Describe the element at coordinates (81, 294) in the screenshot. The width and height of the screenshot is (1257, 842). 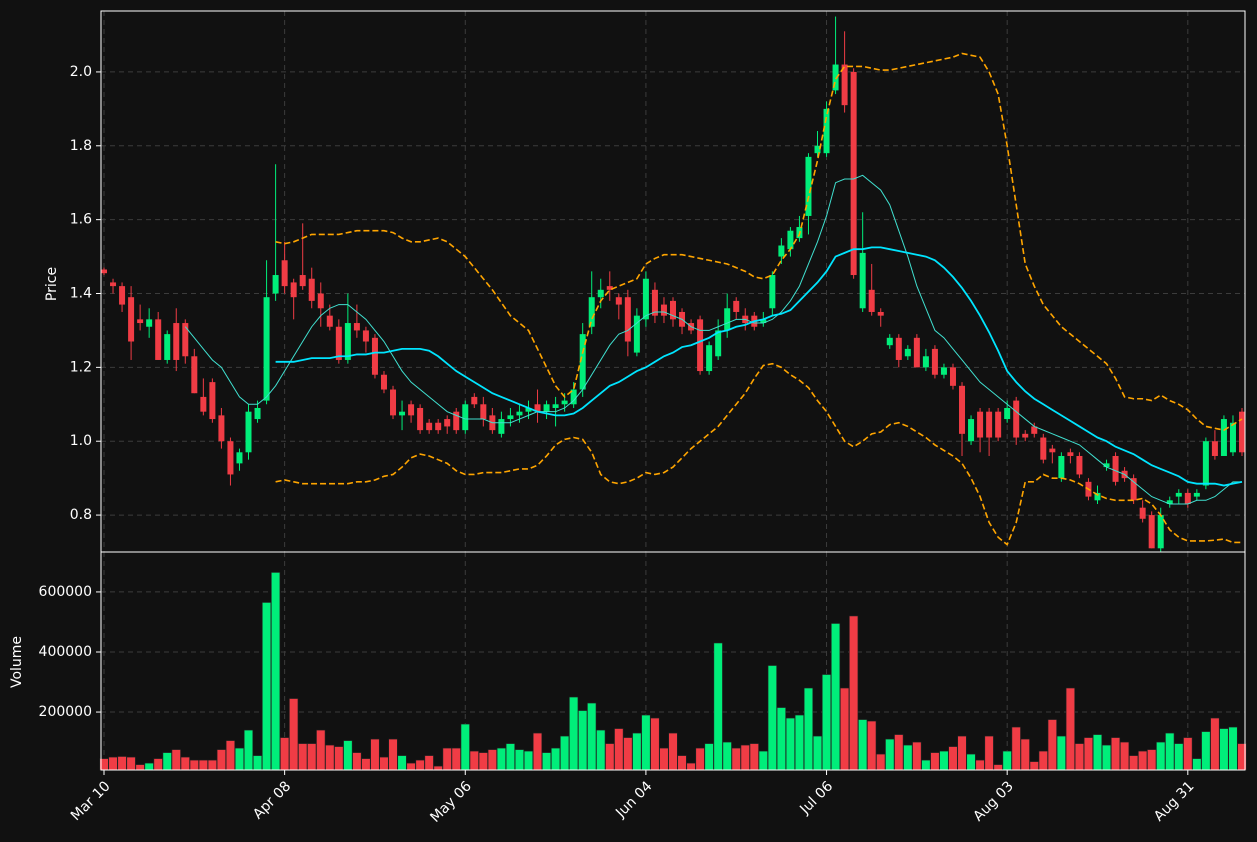
I see `y-tick-label: 1.4` at that location.